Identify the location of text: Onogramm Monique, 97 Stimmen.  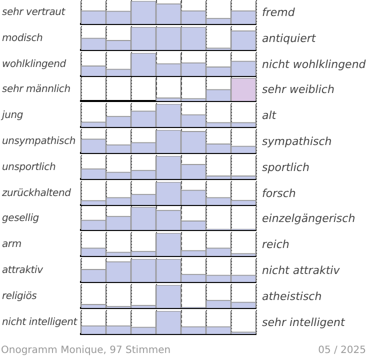
(86, 350).